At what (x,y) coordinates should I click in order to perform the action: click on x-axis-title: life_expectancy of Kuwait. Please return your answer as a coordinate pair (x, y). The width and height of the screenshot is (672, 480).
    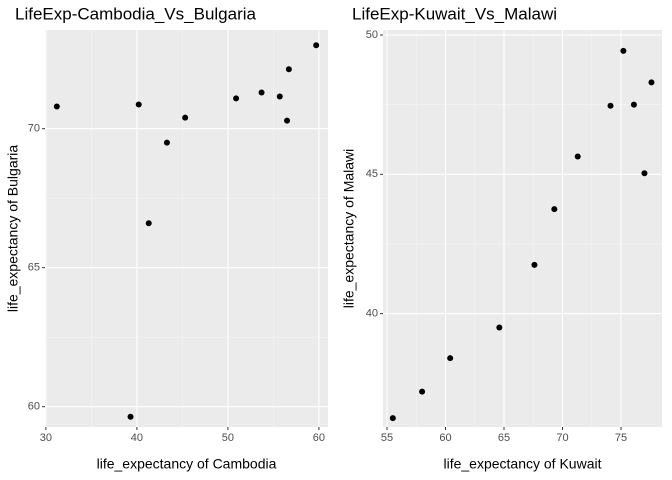
    Looking at the image, I should click on (523, 464).